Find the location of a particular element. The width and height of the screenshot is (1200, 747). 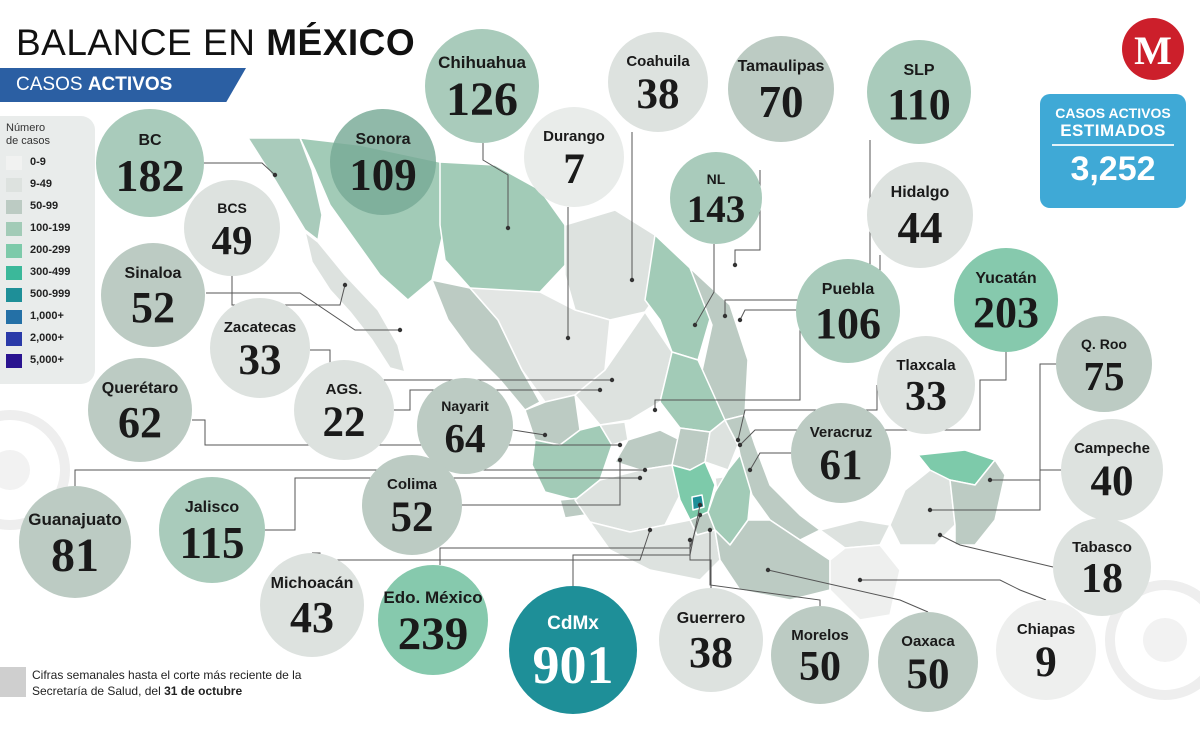

state-bubble-nl: NL 143 is located at coordinates (716, 198).